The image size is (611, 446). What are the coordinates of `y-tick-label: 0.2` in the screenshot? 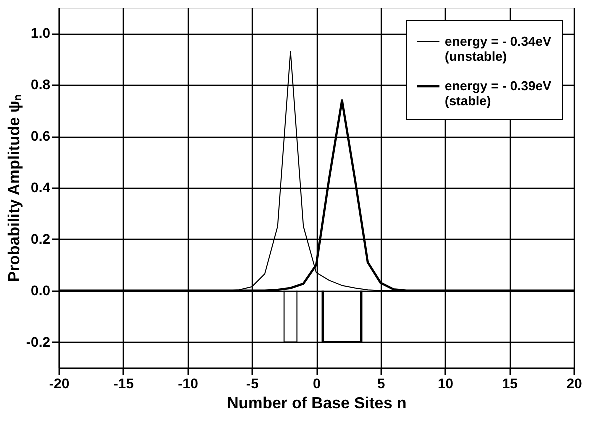 It's located at (41, 238).